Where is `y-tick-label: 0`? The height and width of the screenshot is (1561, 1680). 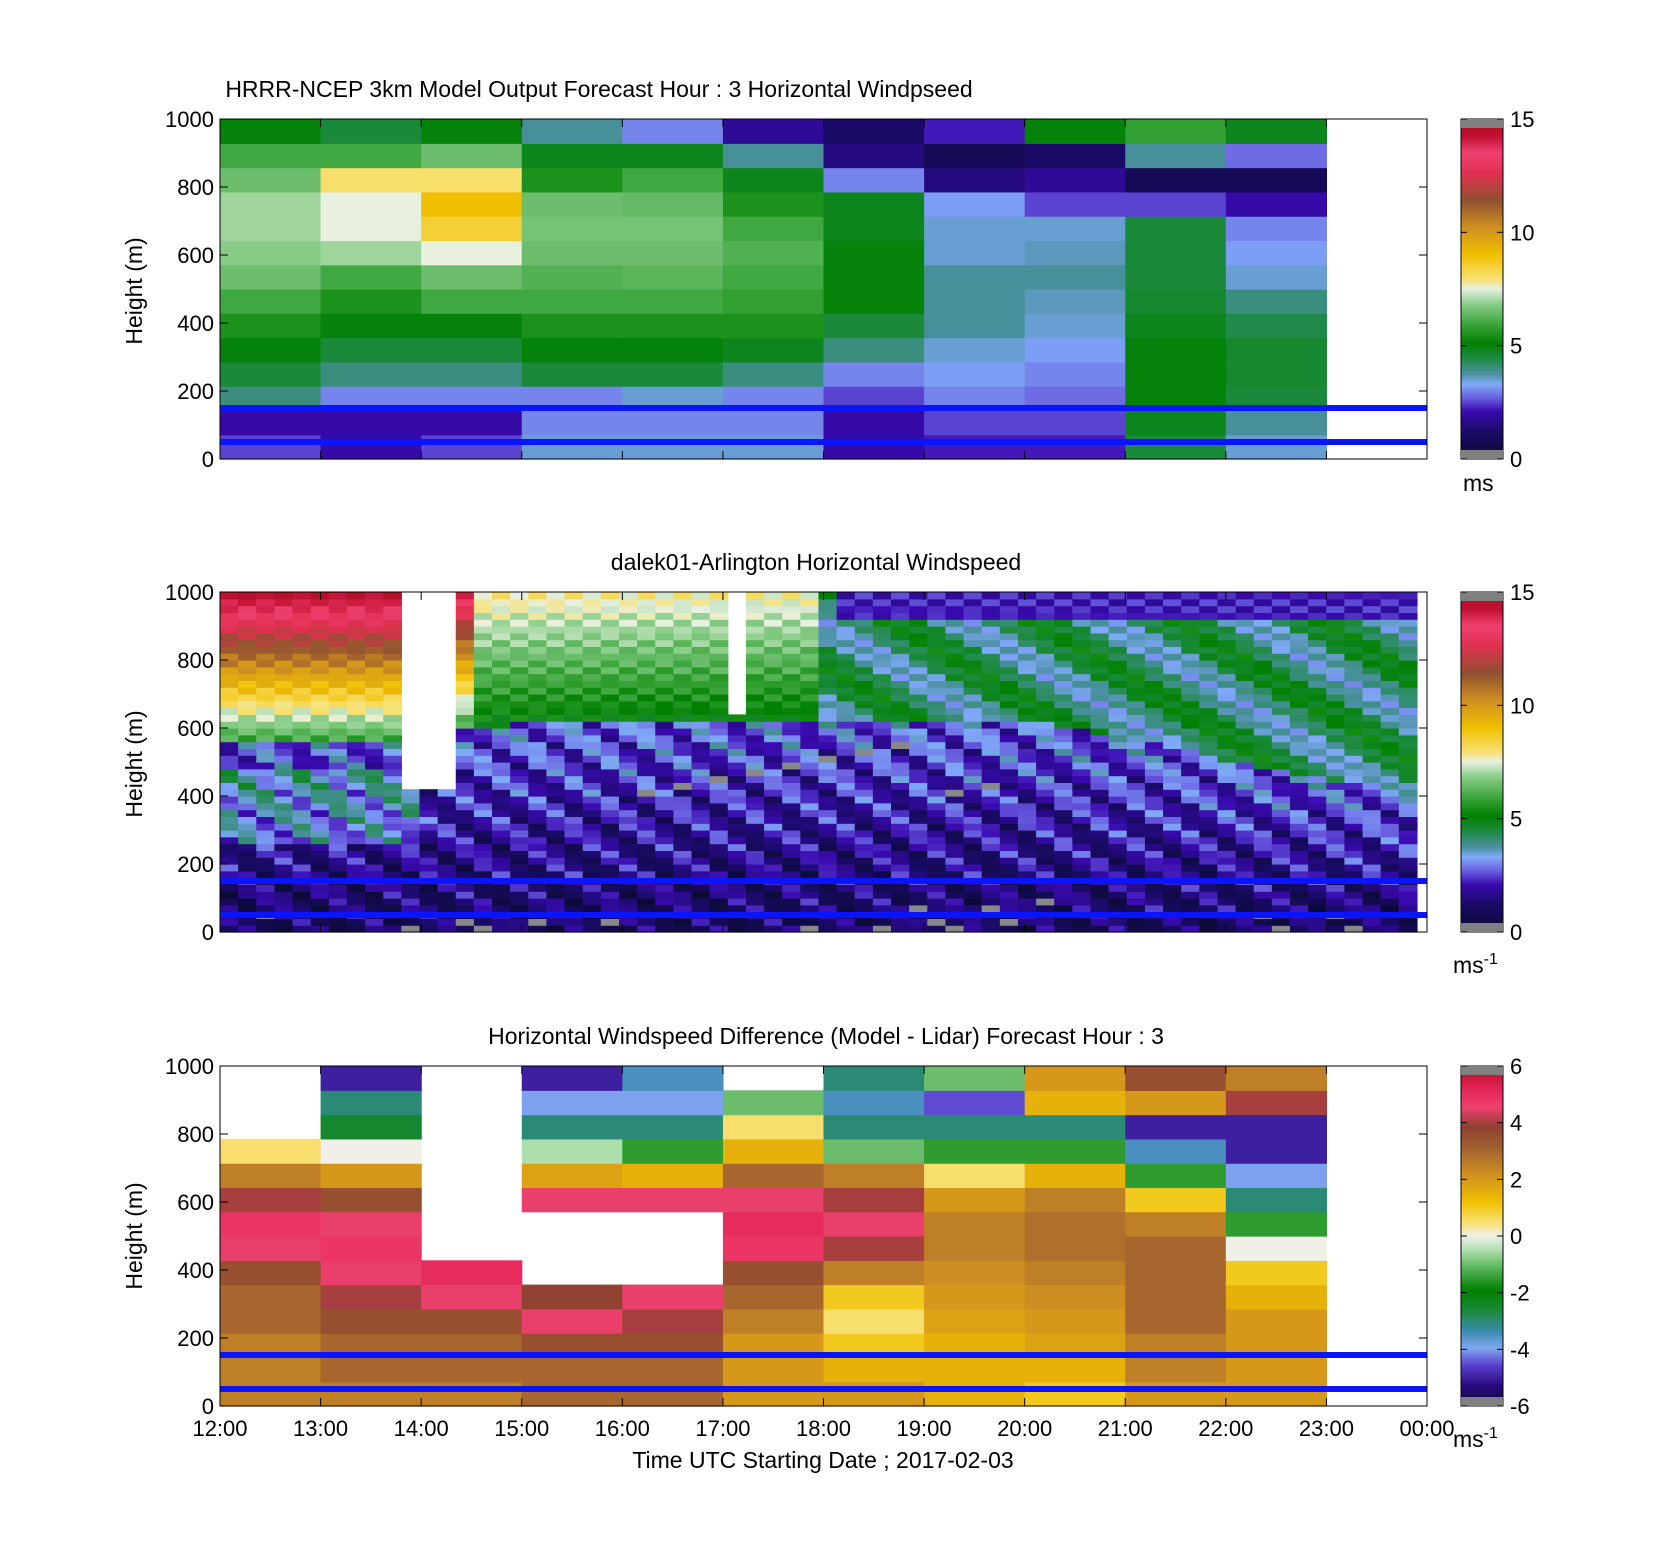
y-tick-label: 0 is located at coordinates (208, 932).